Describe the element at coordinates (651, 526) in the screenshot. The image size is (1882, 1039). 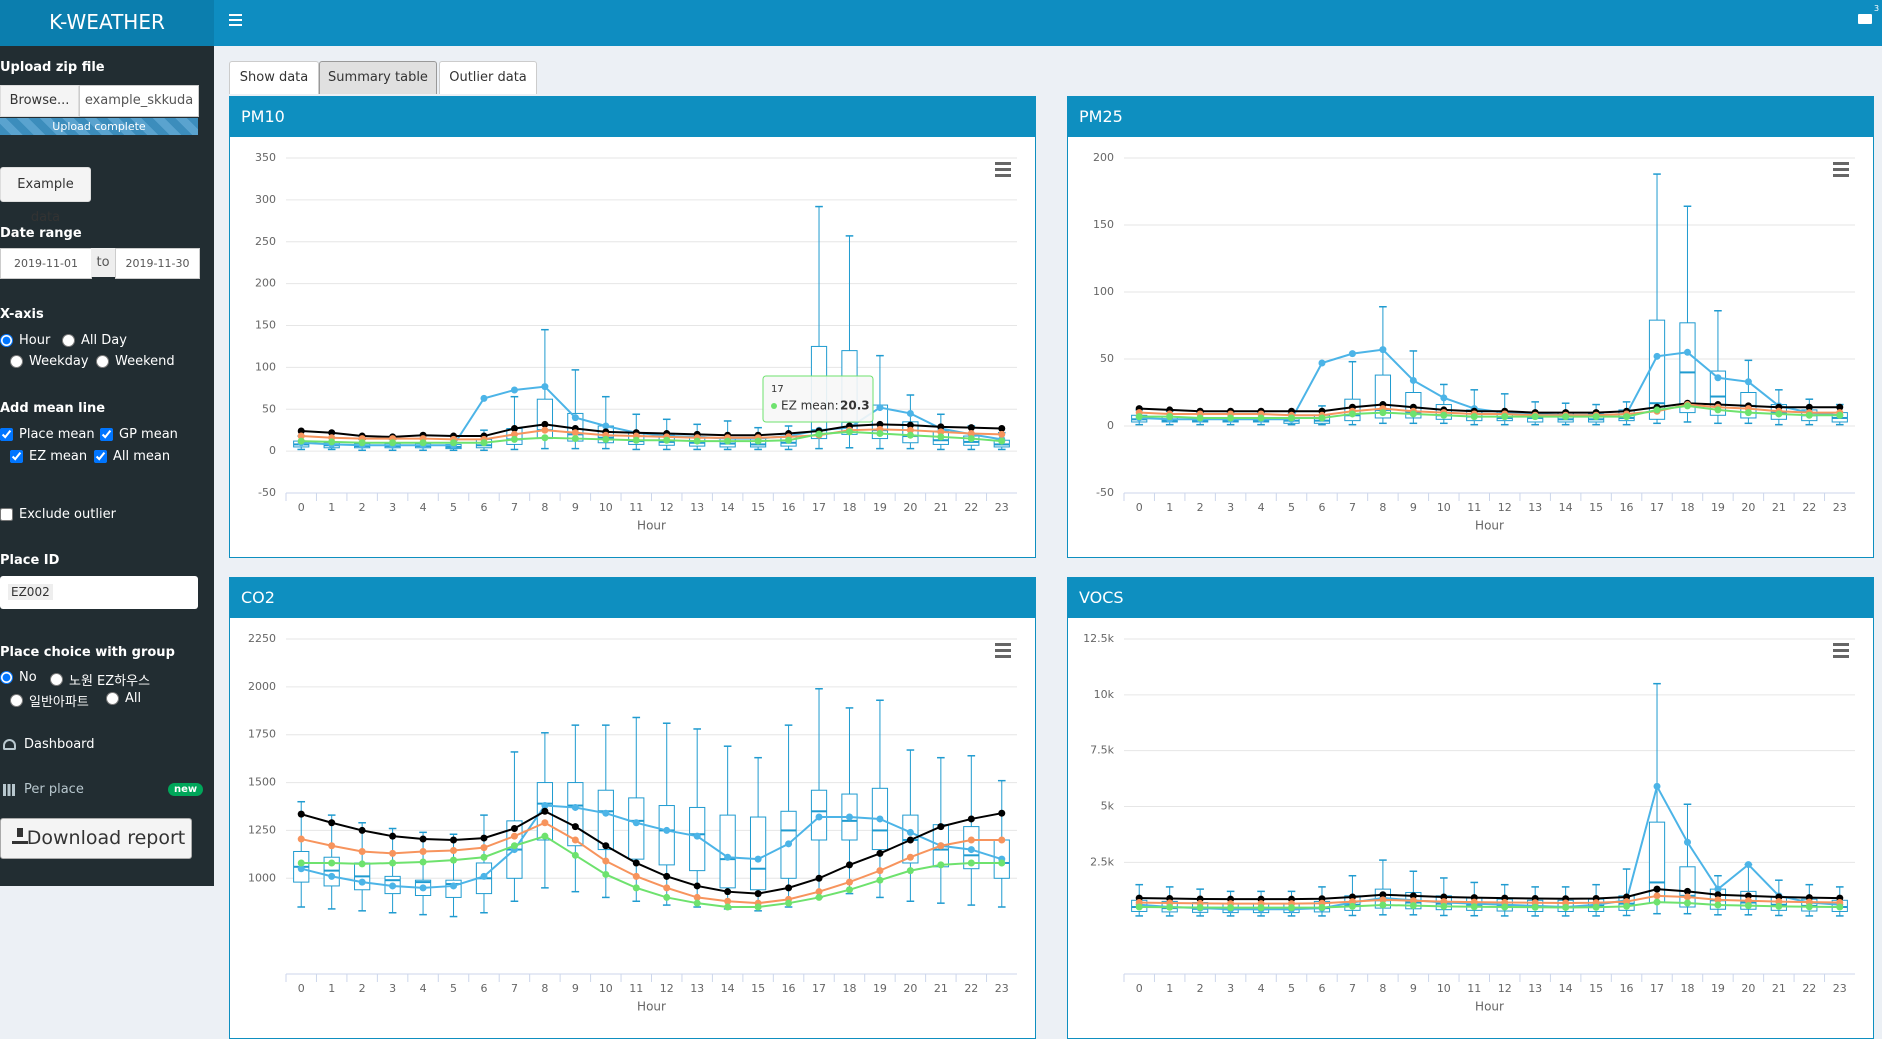
I see `x-axis-title: Hour` at that location.